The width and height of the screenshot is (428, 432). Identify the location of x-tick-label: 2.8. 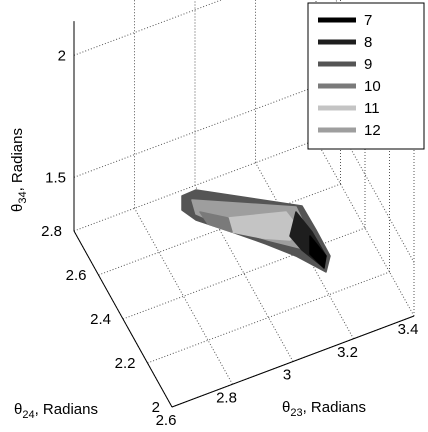
(226, 397).